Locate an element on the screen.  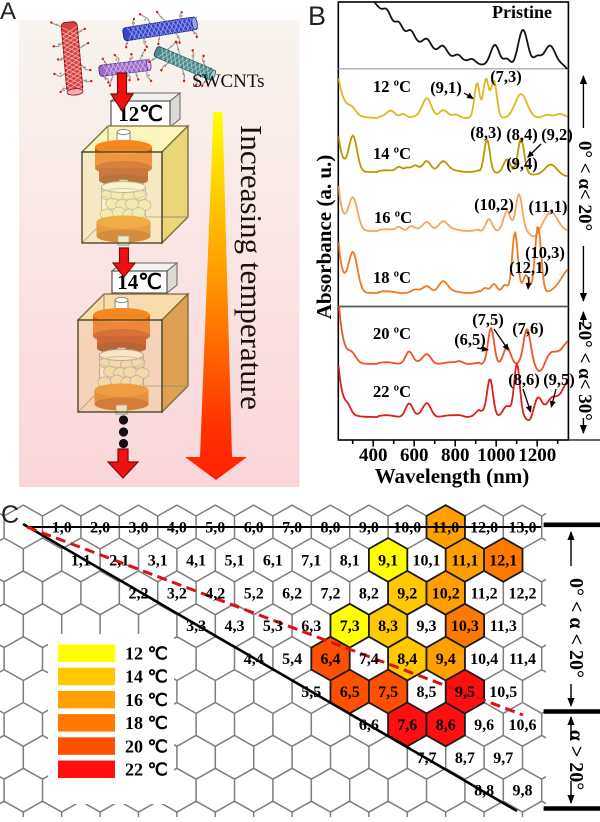
svg-text: 9,3 is located at coordinates (427, 626).